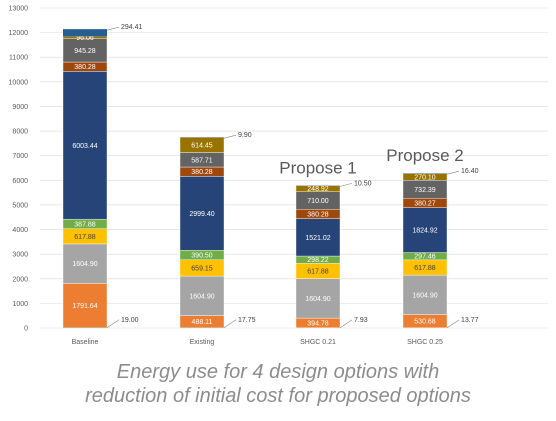  Describe the element at coordinates (245, 135) in the screenshot. I see `bar-top-label: 9.90` at that location.